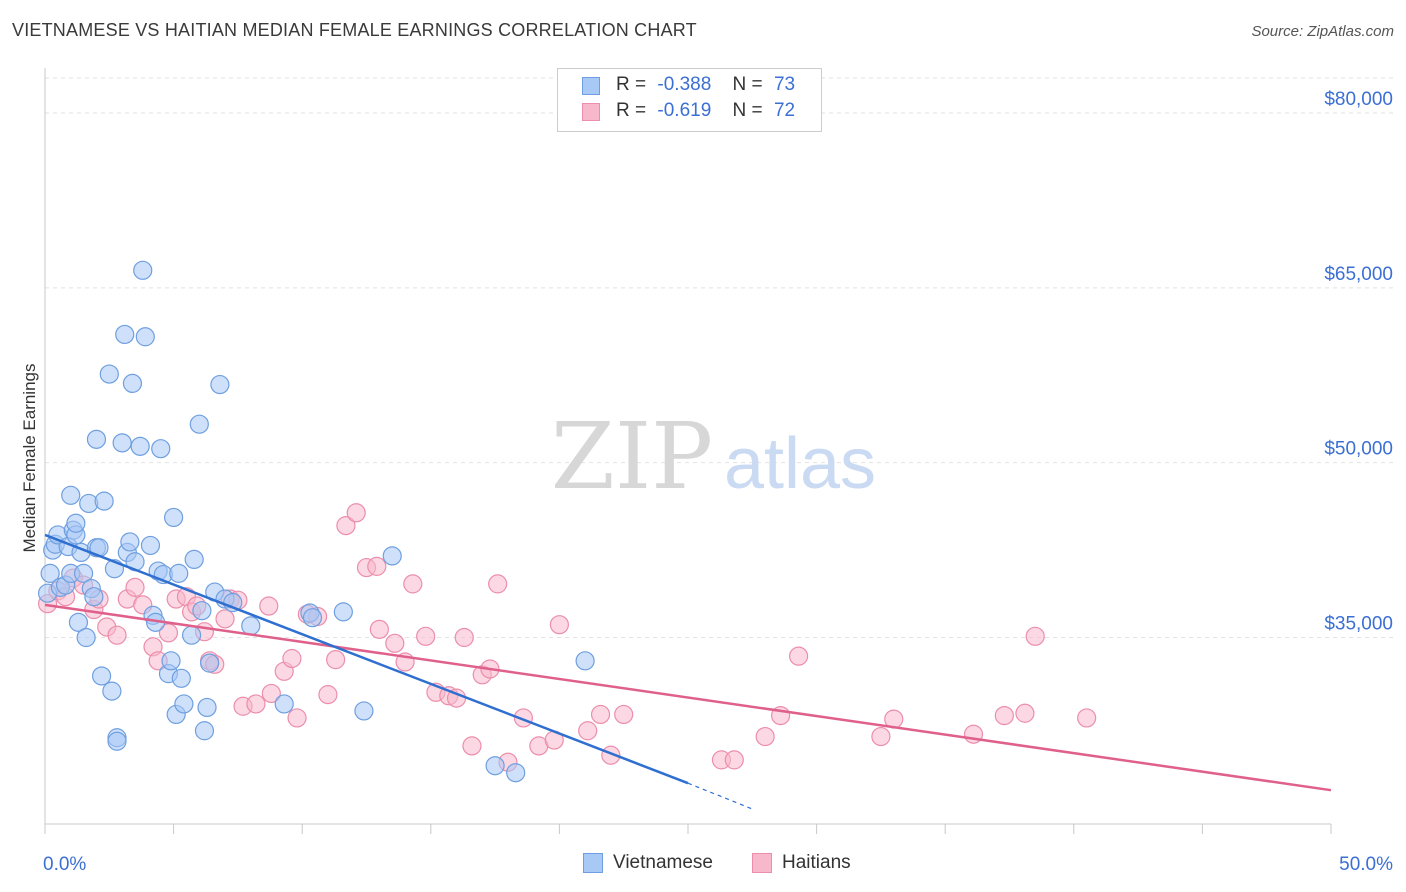 This screenshot has height=892, width=1406. Describe the element at coordinates (1358, 449) in the screenshot. I see `y-tick-label: $50,000` at that location.